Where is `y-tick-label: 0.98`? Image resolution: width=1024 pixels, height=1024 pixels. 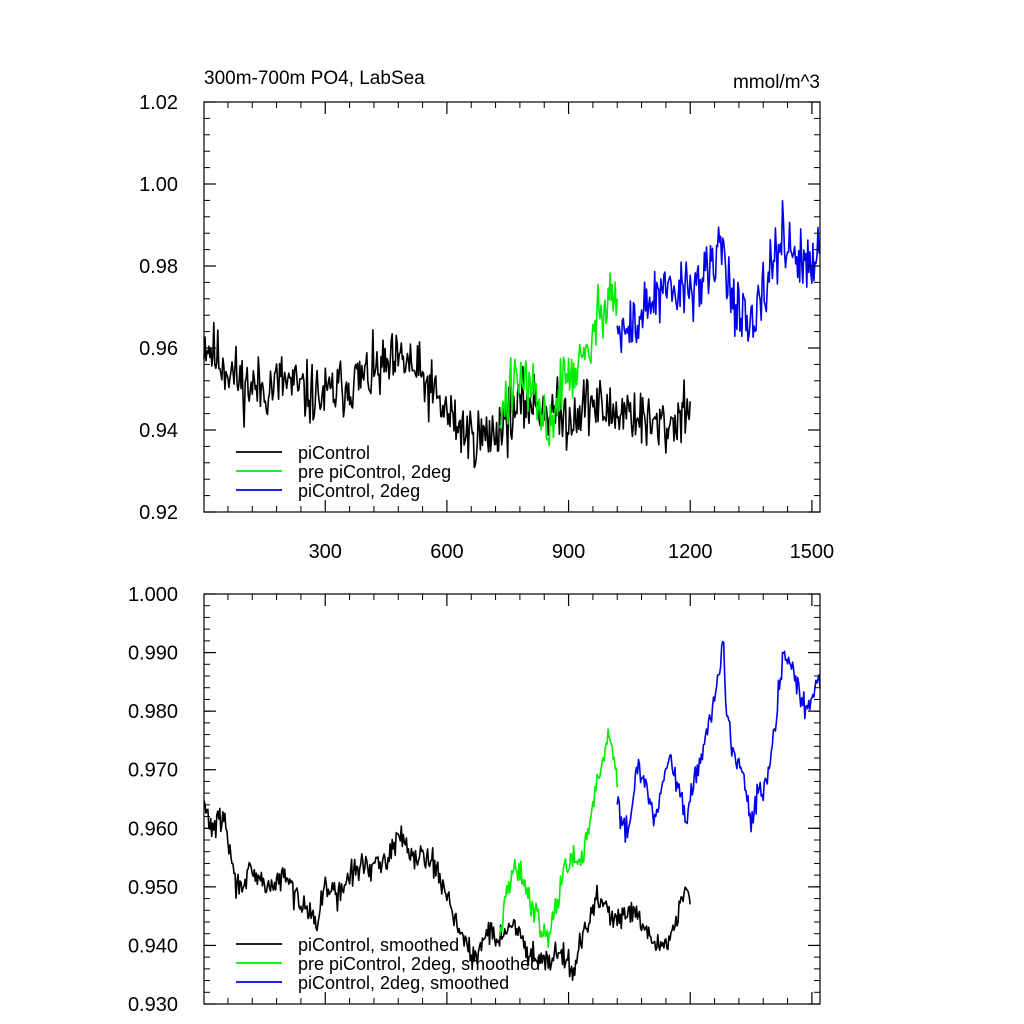
y-tick-label: 0.98 is located at coordinates (158, 267).